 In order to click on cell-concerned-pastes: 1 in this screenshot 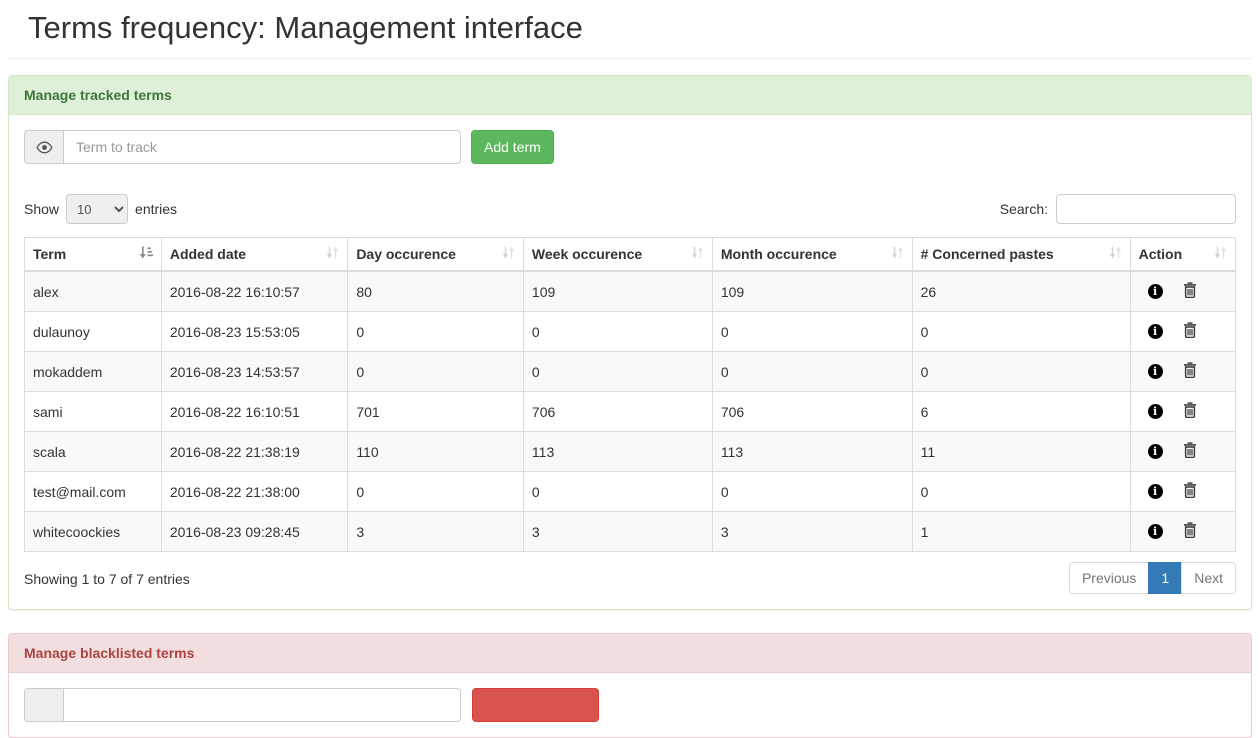, I will do `click(1021, 531)`.